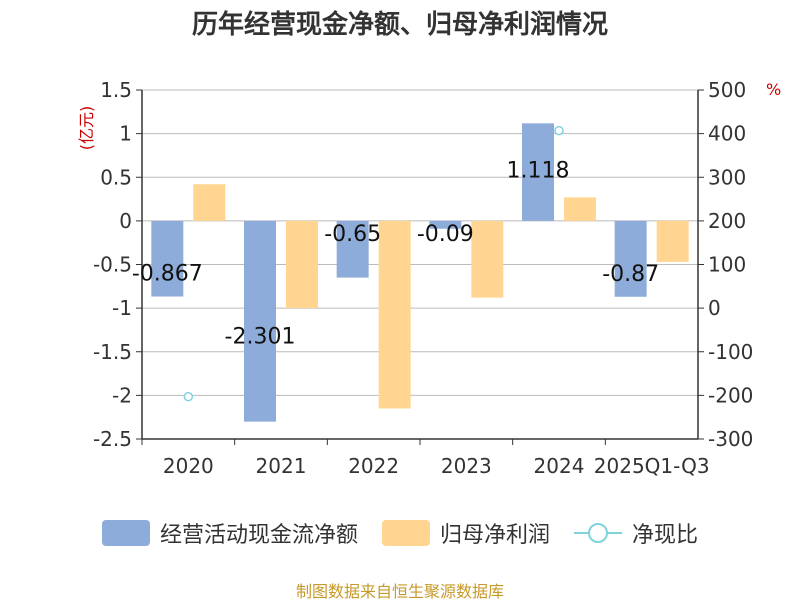 The height and width of the screenshot is (602, 800). Describe the element at coordinates (494, 535) in the screenshot. I see `legend-label-profit: 归母净利润` at that location.